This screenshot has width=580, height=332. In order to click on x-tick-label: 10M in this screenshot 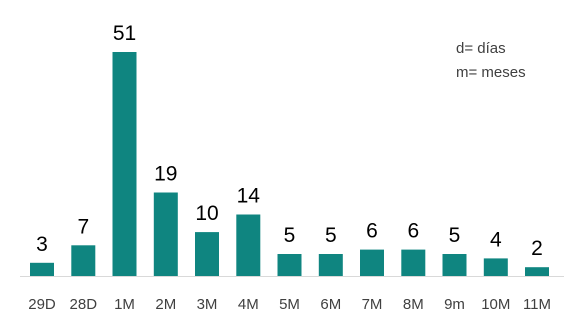, I will do `click(495, 304)`.